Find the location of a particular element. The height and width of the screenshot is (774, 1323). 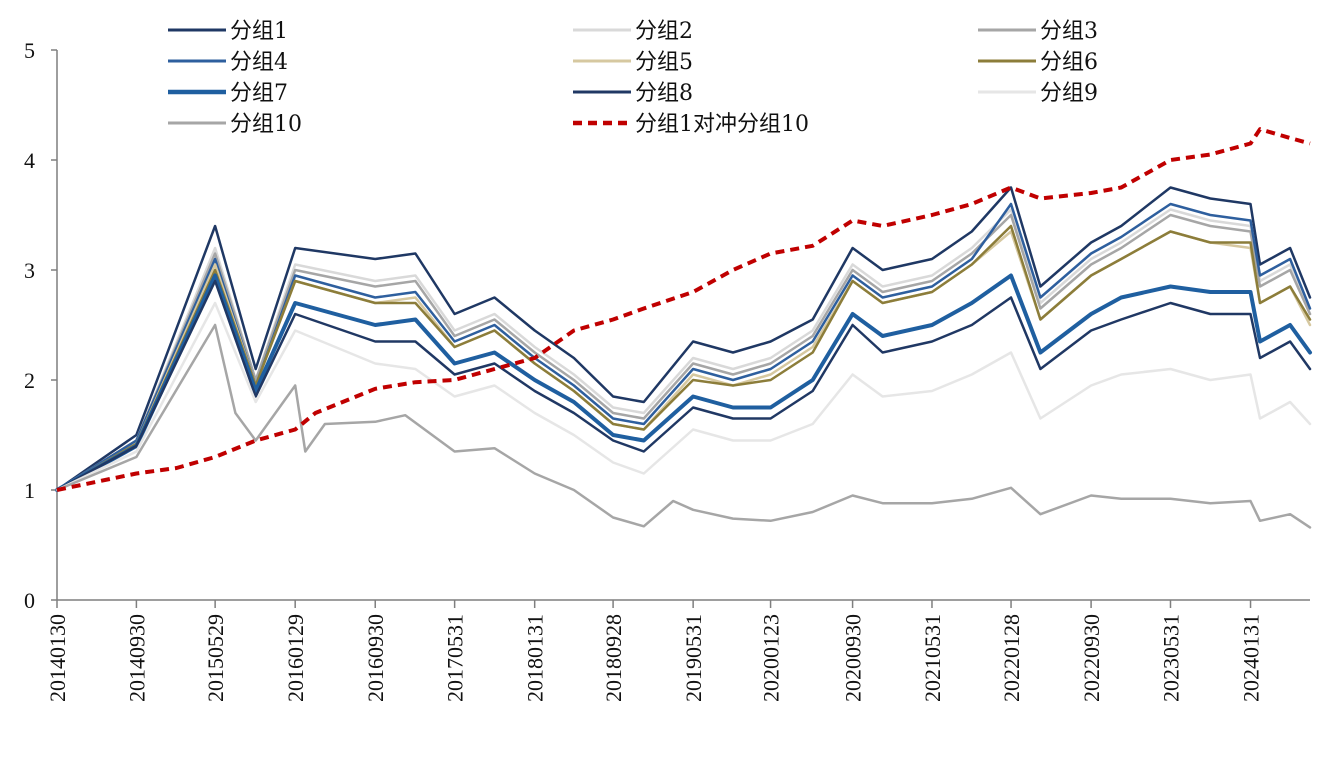

x-tick-label: 20180928 is located at coordinates (613, 658).